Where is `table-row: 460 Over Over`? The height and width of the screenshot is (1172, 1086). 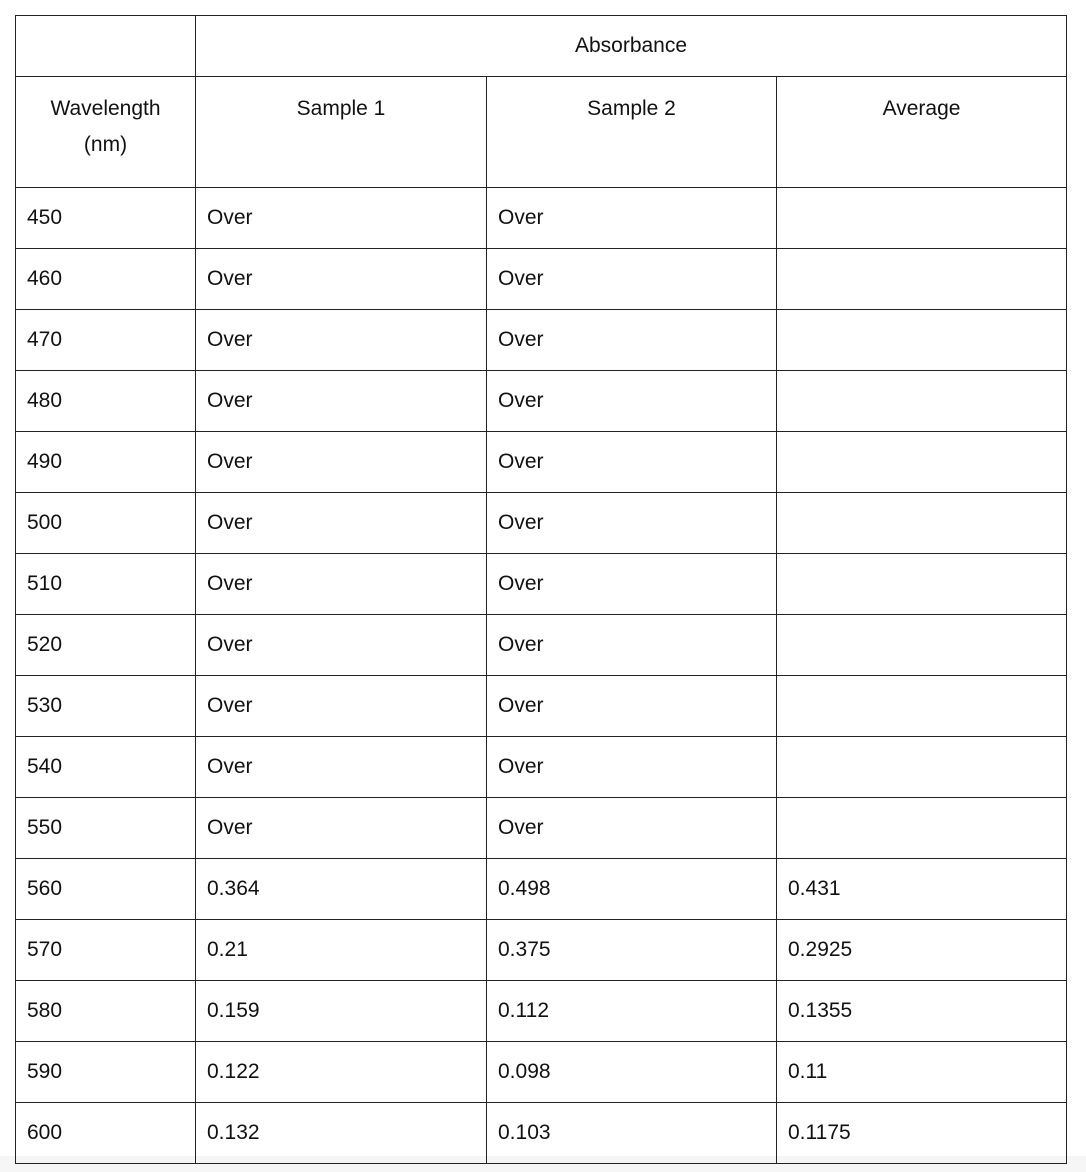
table-row: 460 Over Over is located at coordinates (541, 279).